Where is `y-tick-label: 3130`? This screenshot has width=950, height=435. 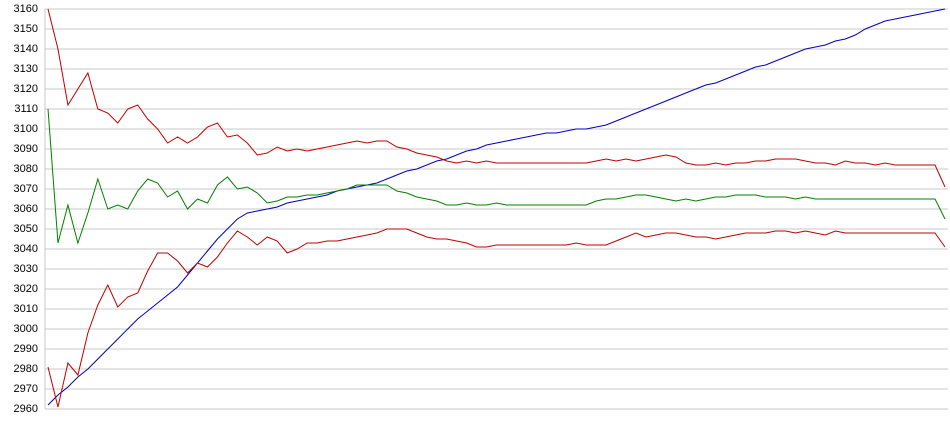 y-tick-label: 3130 is located at coordinates (26, 69).